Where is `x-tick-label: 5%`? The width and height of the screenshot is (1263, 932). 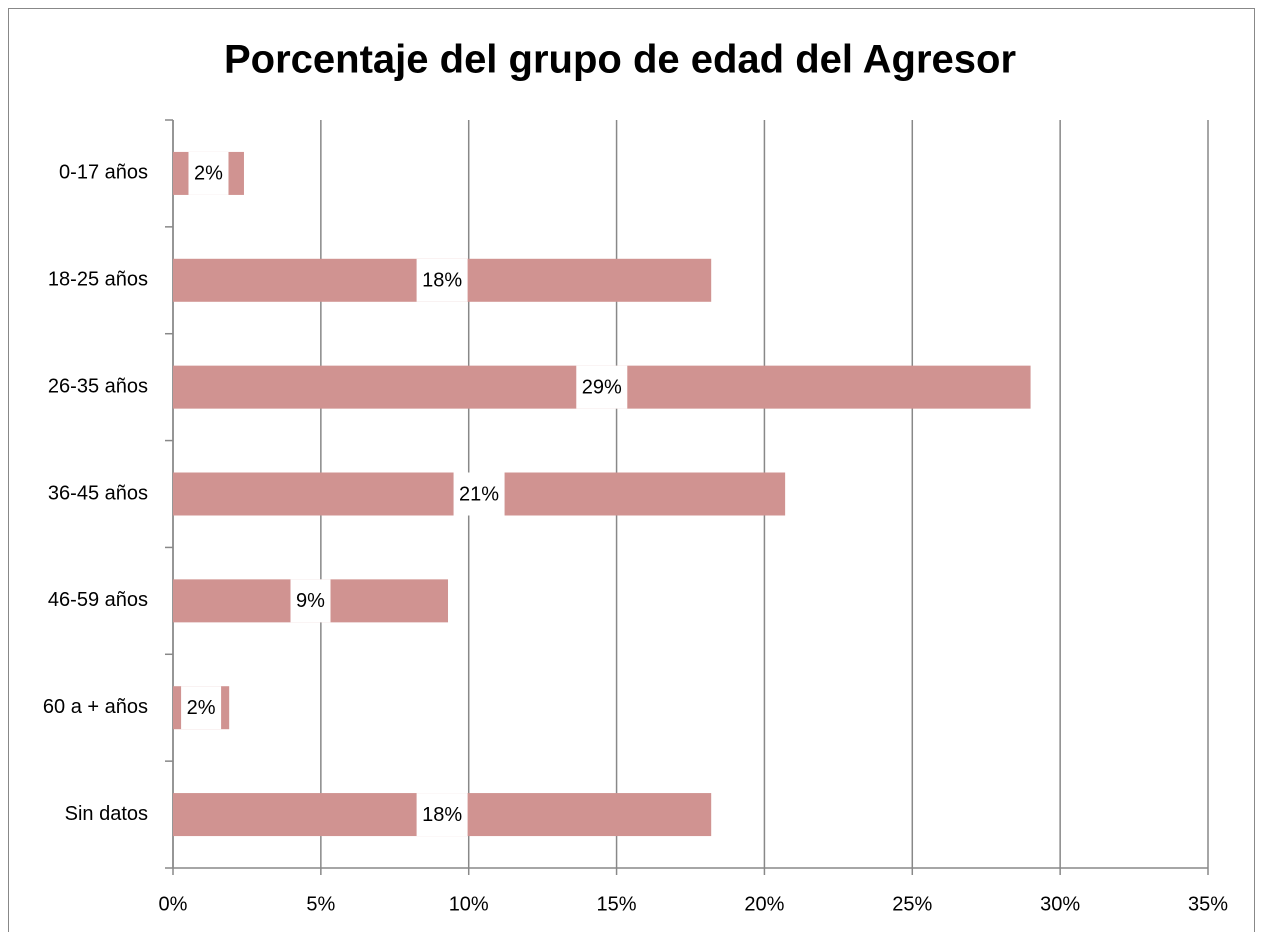 x-tick-label: 5% is located at coordinates (320, 904).